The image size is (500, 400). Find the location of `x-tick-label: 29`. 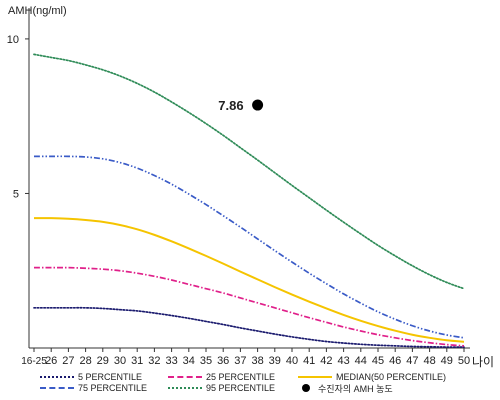

x-tick-label: 29 is located at coordinates (103, 361).